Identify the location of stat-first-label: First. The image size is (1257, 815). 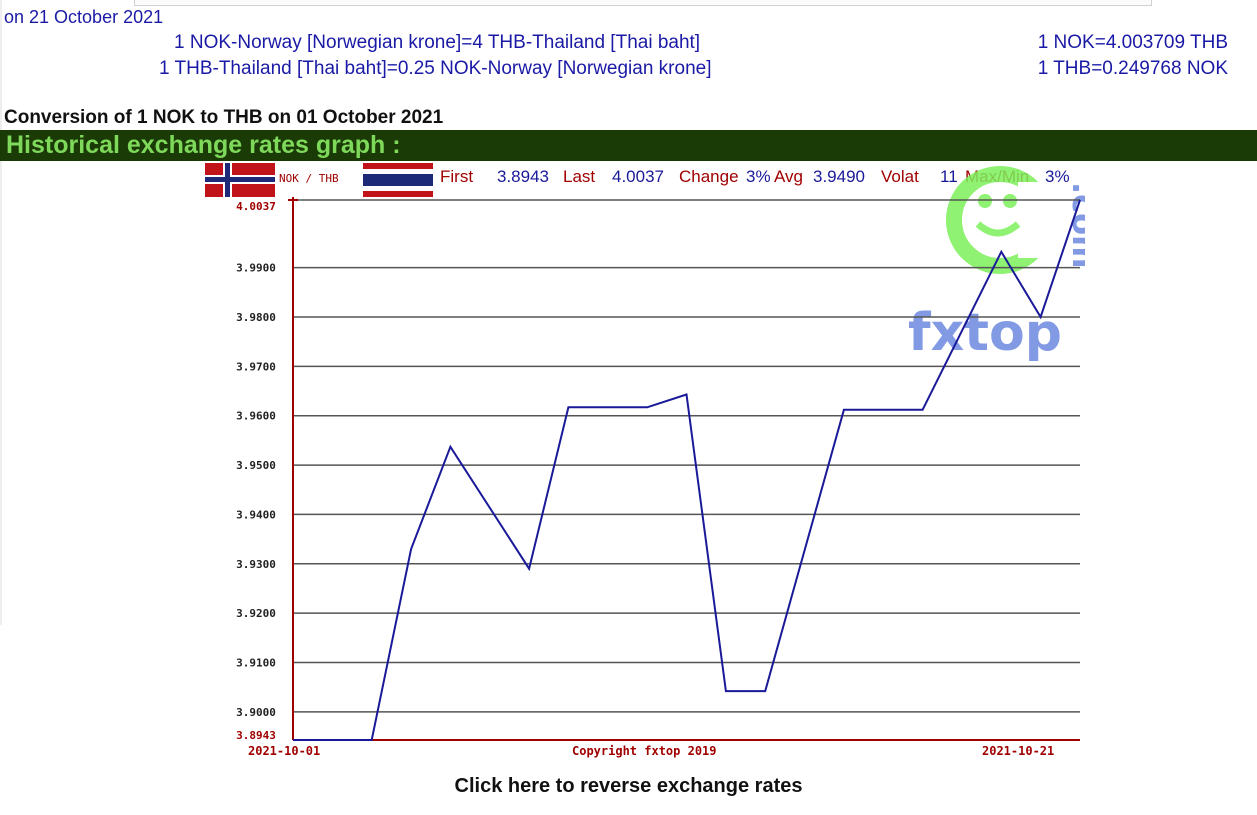
(456, 176).